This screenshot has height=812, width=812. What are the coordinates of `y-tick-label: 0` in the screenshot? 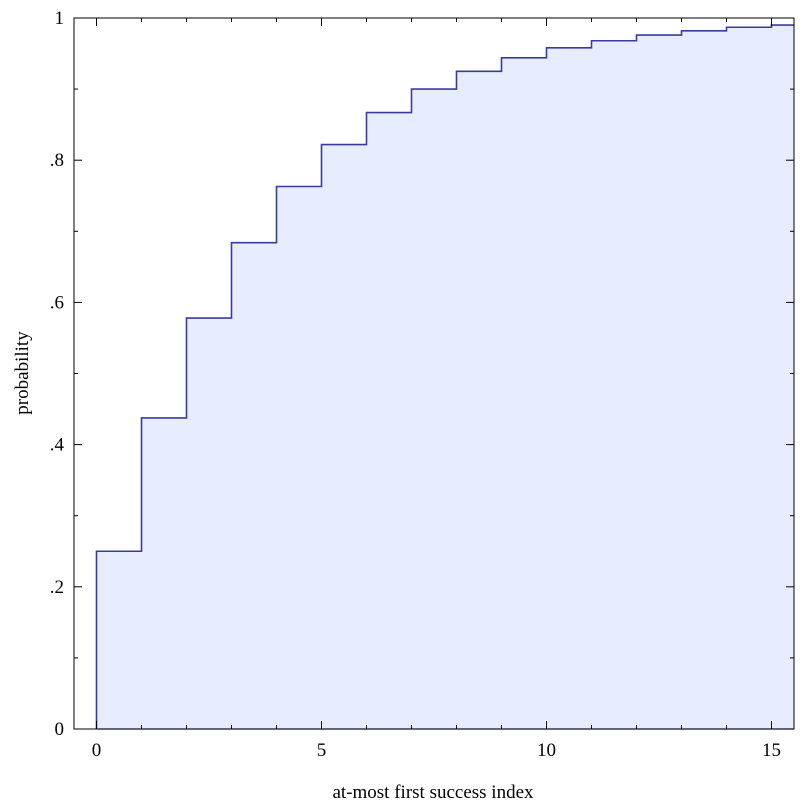 It's located at (60, 729).